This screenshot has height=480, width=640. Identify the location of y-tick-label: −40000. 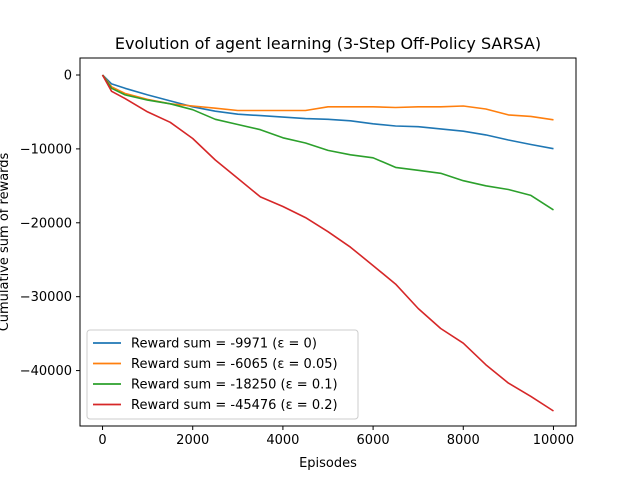
(46, 371).